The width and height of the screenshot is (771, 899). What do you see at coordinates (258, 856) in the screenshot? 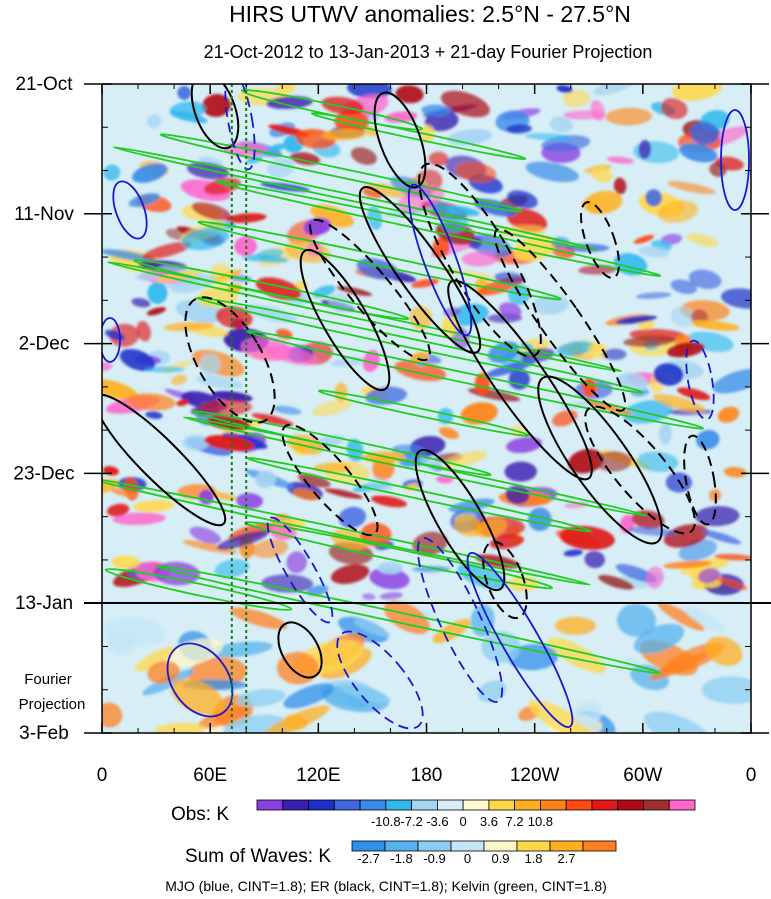
I see `waves-colorbar-title: Sum of Waves: K` at bounding box center [258, 856].